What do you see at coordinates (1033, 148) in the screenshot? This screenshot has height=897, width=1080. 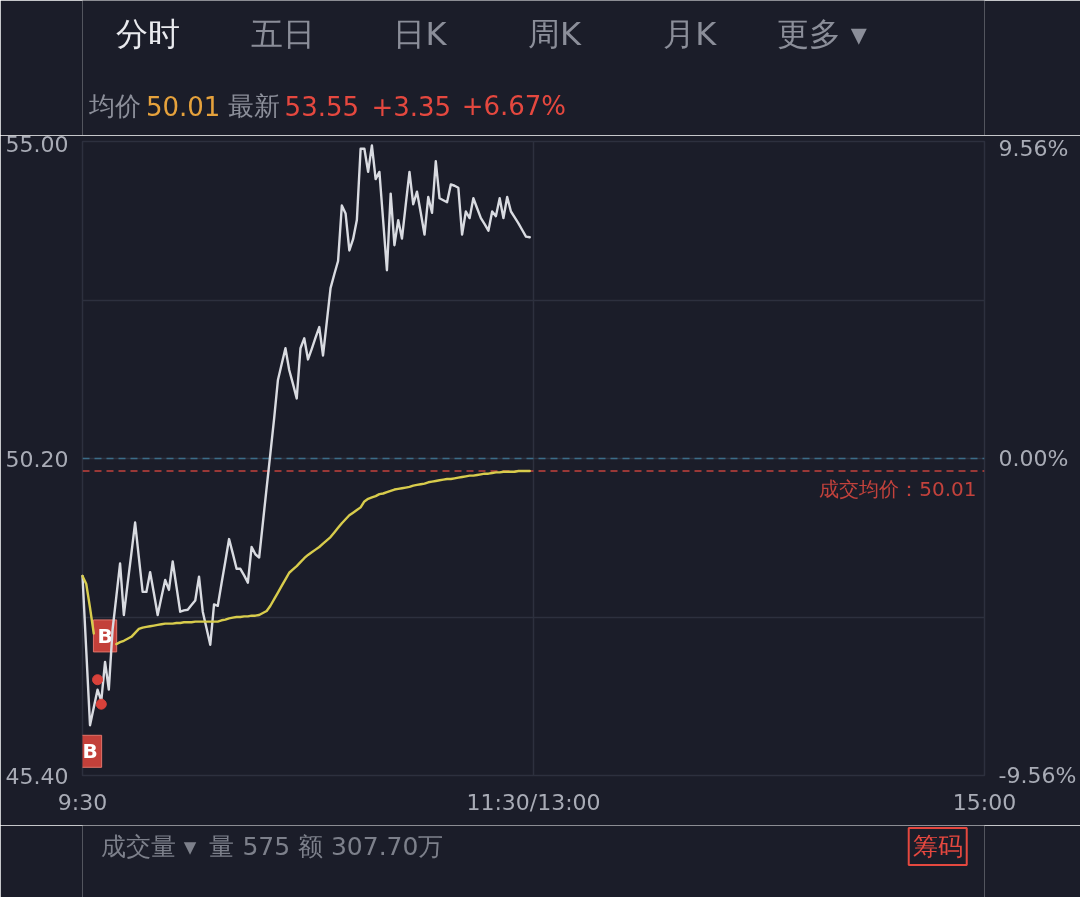 I see `y2-tick-label: 9.56%` at bounding box center [1033, 148].